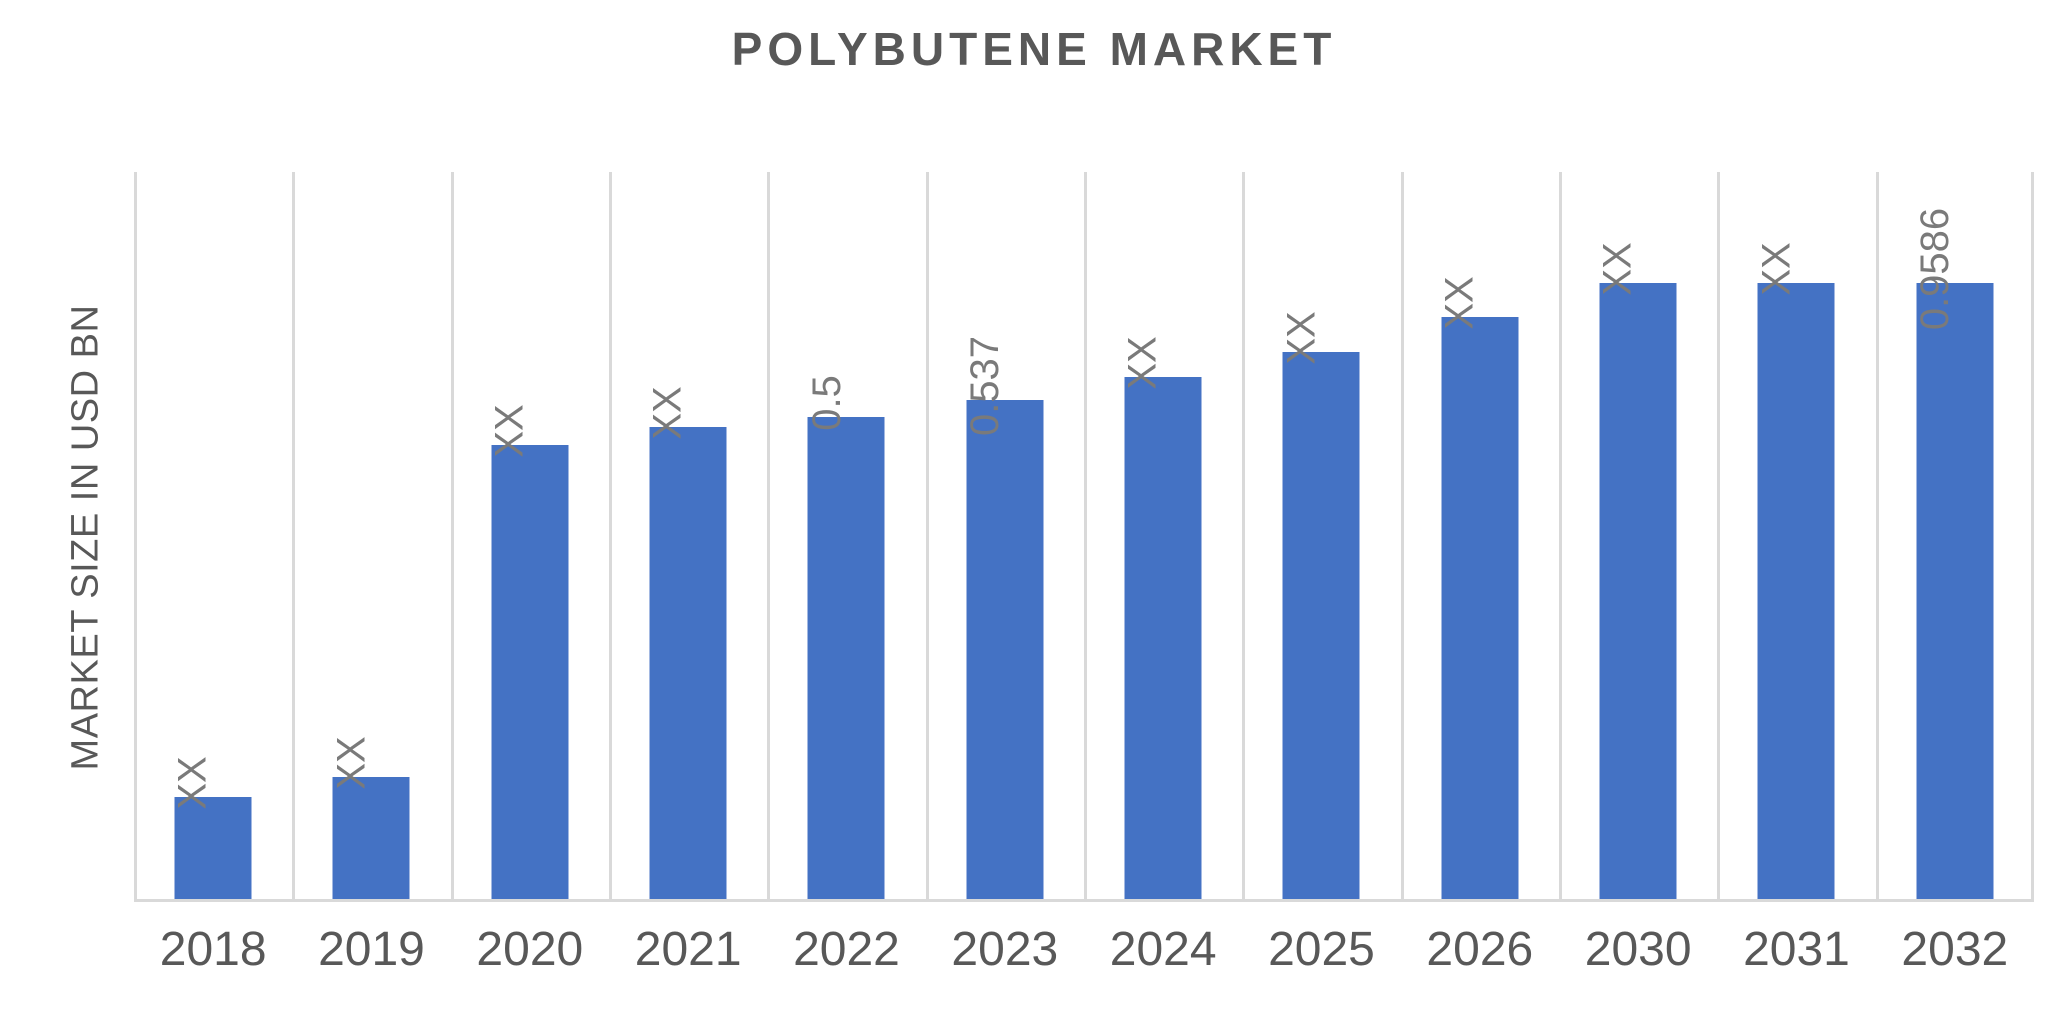 This screenshot has width=2068, height=1034. What do you see at coordinates (1638, 949) in the screenshot?
I see `x-axis-tick-label: 2030` at bounding box center [1638, 949].